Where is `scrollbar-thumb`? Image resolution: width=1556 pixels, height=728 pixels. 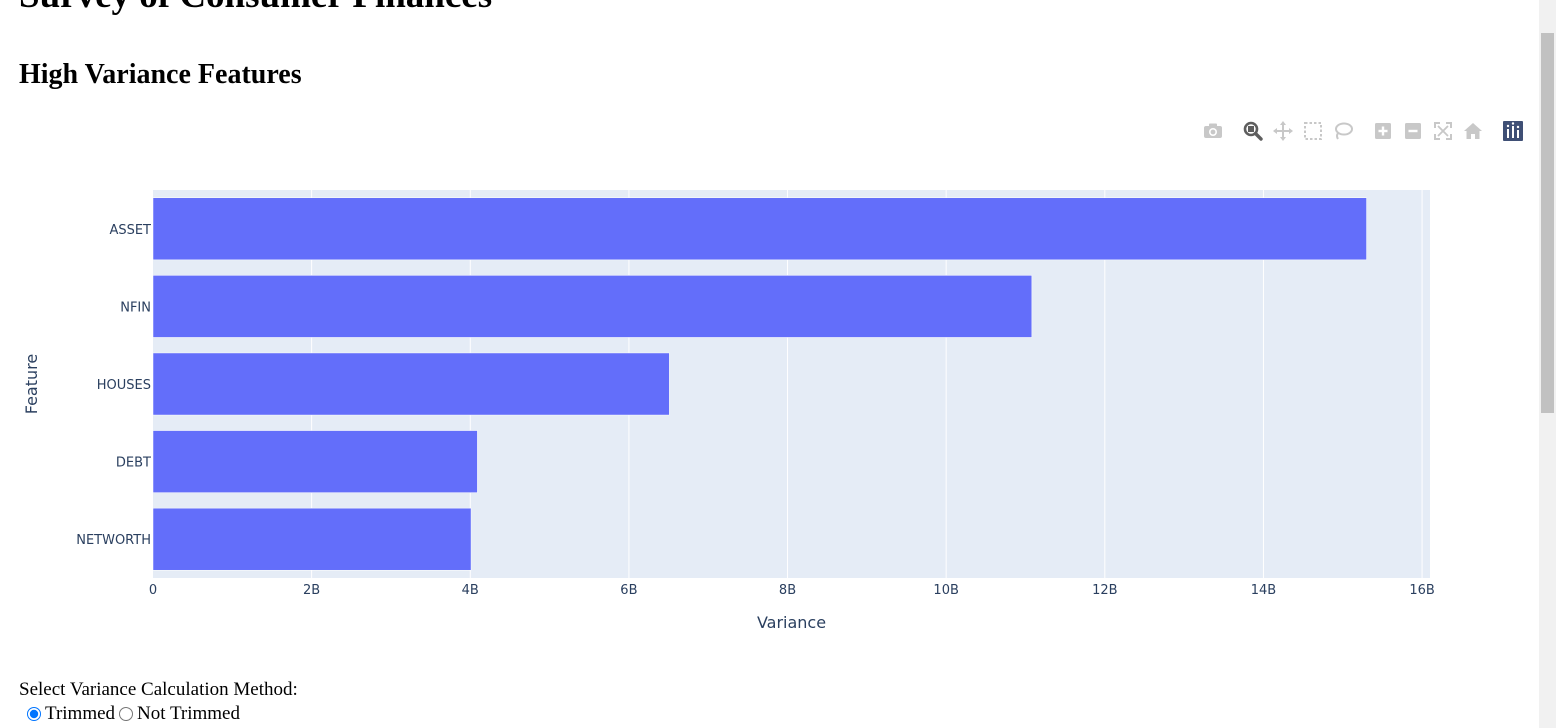
scrollbar-thumb is located at coordinates (1547, 223).